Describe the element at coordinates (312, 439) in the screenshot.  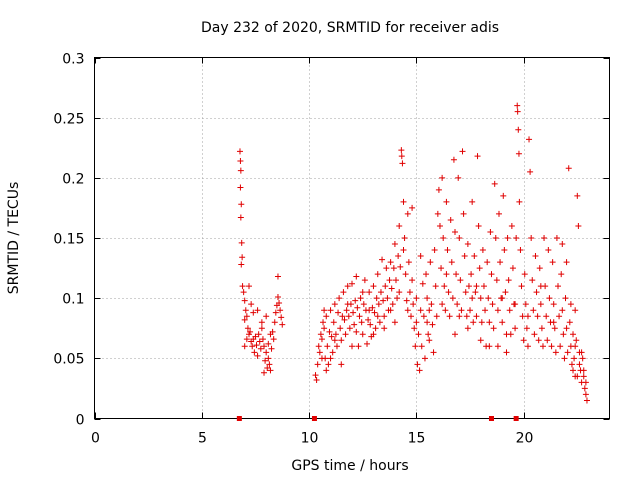
I see `x-tick-labels: 0 5 10 15 20` at that location.